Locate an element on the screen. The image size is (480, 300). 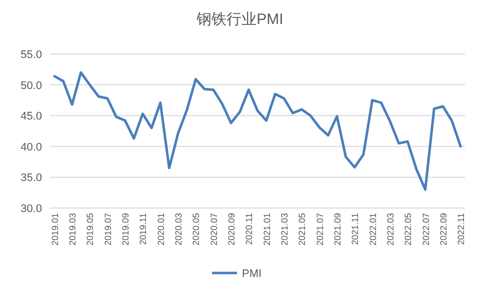
x-tick-label: 2022.07 is located at coordinates (425, 229).